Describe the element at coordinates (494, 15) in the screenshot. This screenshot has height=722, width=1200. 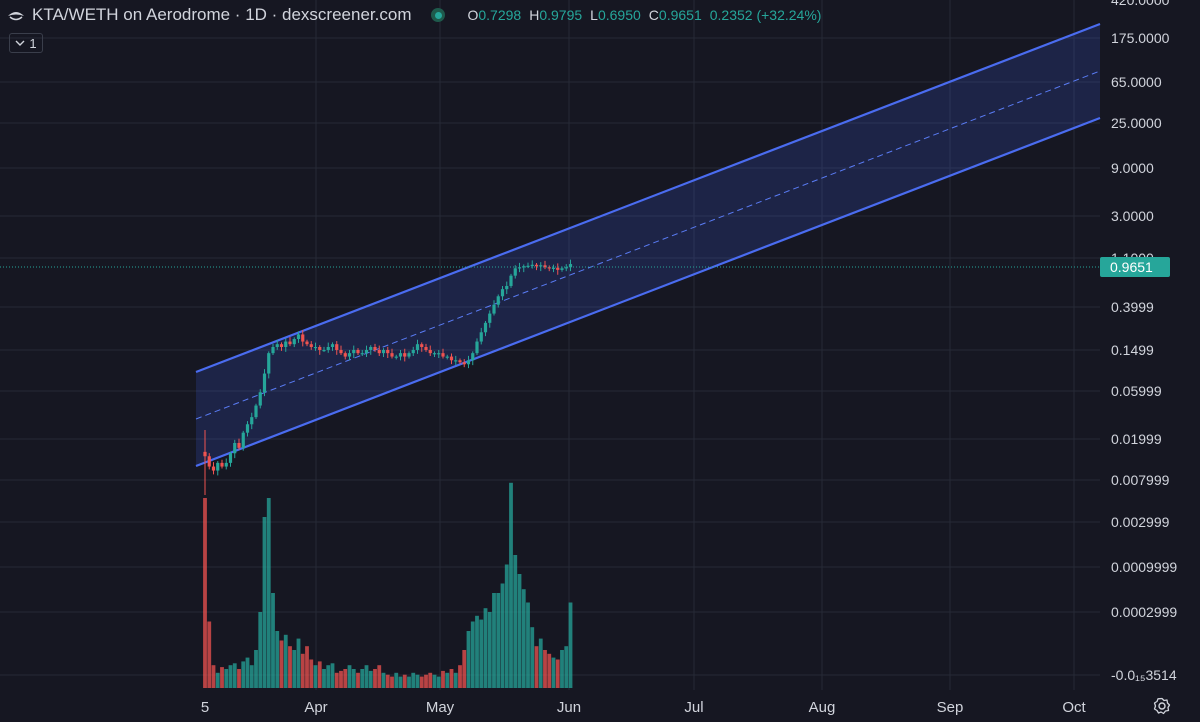
I see `ohlc-open: O0.7298` at that location.